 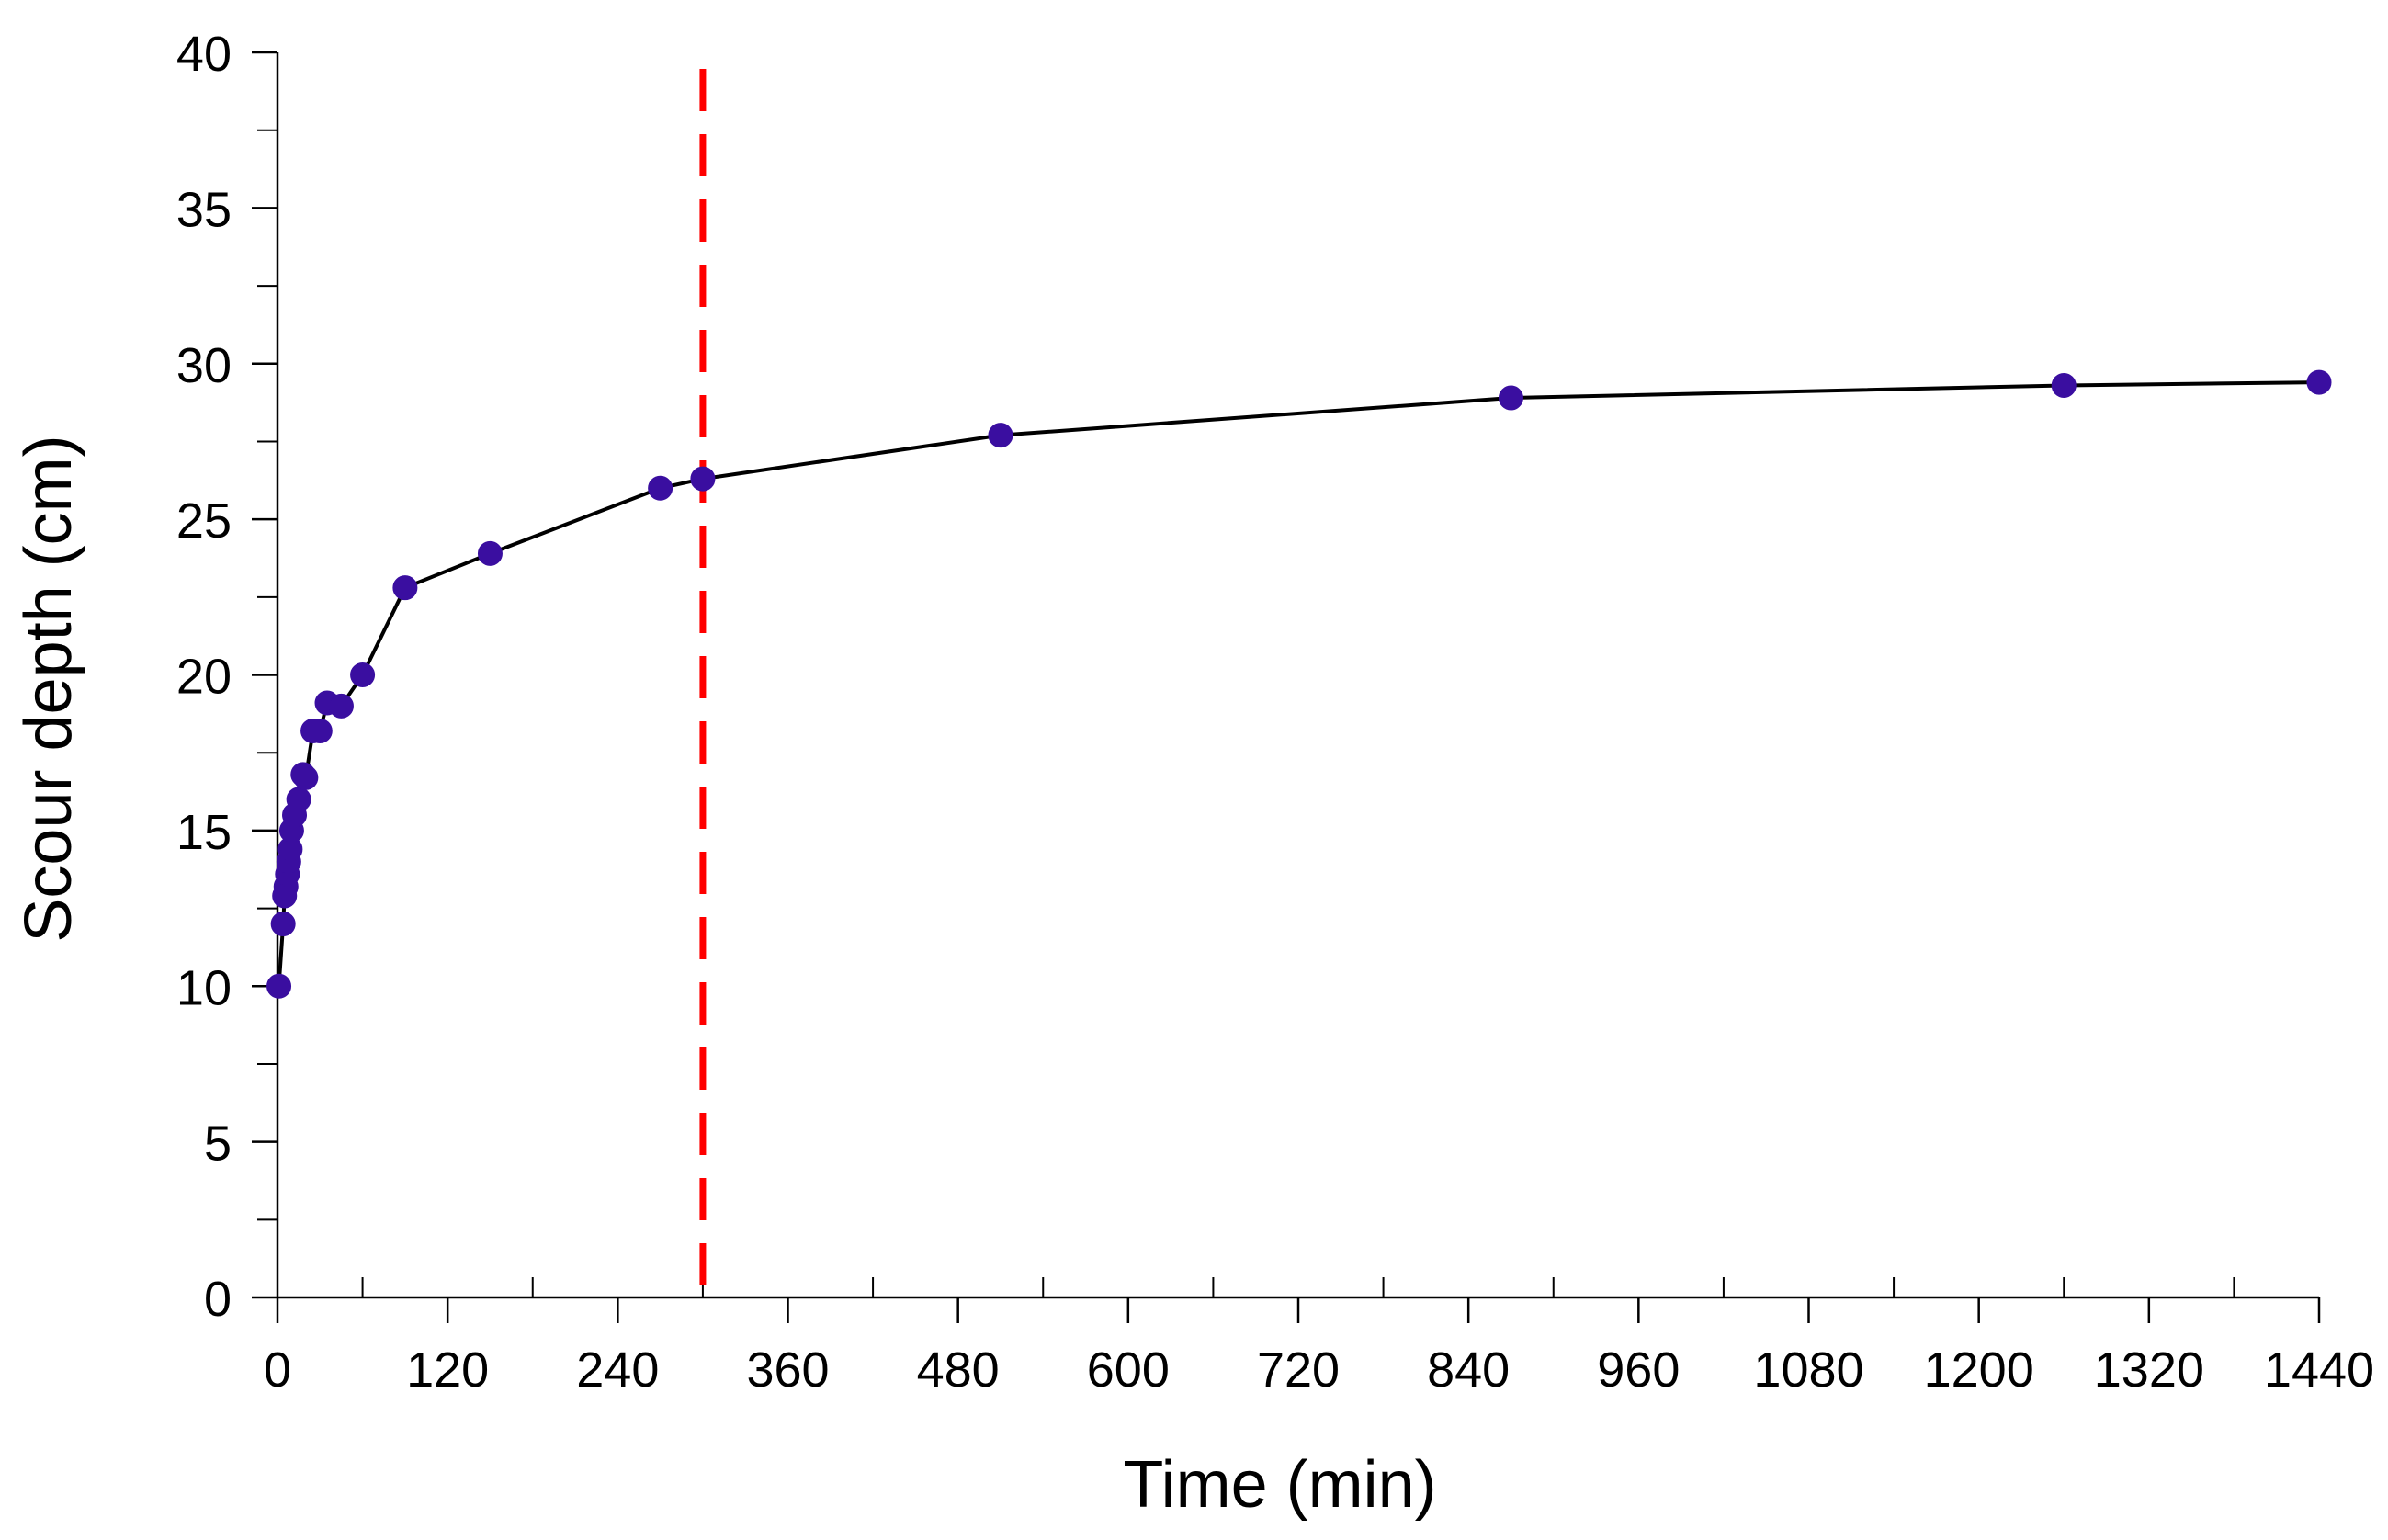 What do you see at coordinates (204, 521) in the screenshot?
I see `y-tick-label: 25` at bounding box center [204, 521].